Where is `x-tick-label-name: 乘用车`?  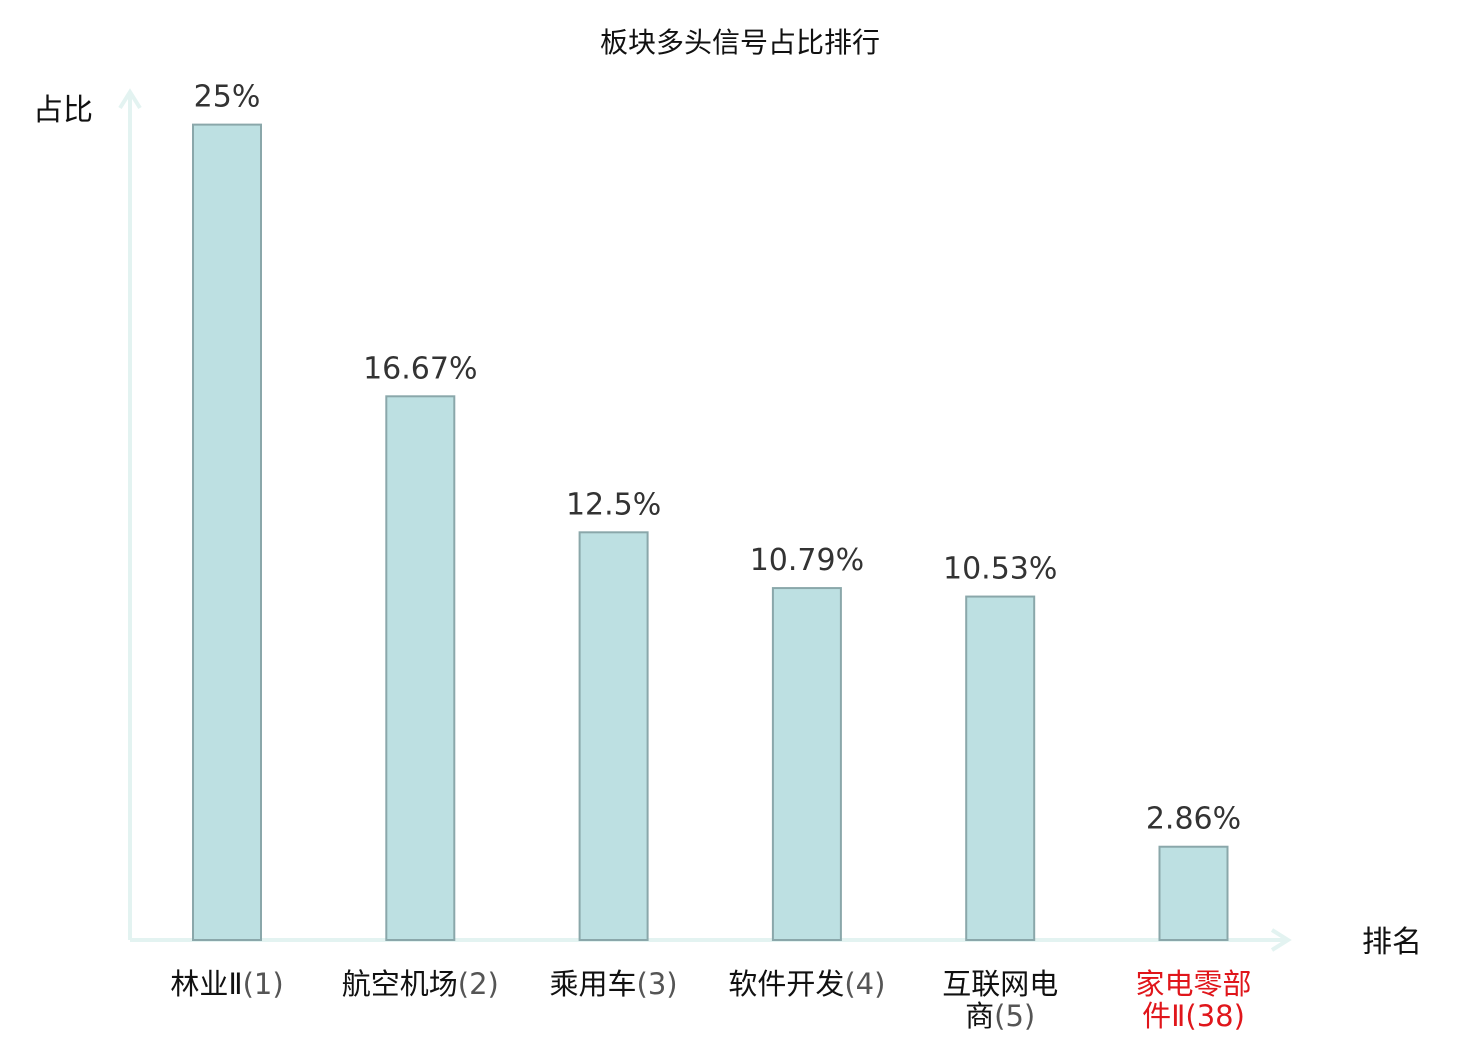 x-tick-label-name: 乘用车 is located at coordinates (593, 984).